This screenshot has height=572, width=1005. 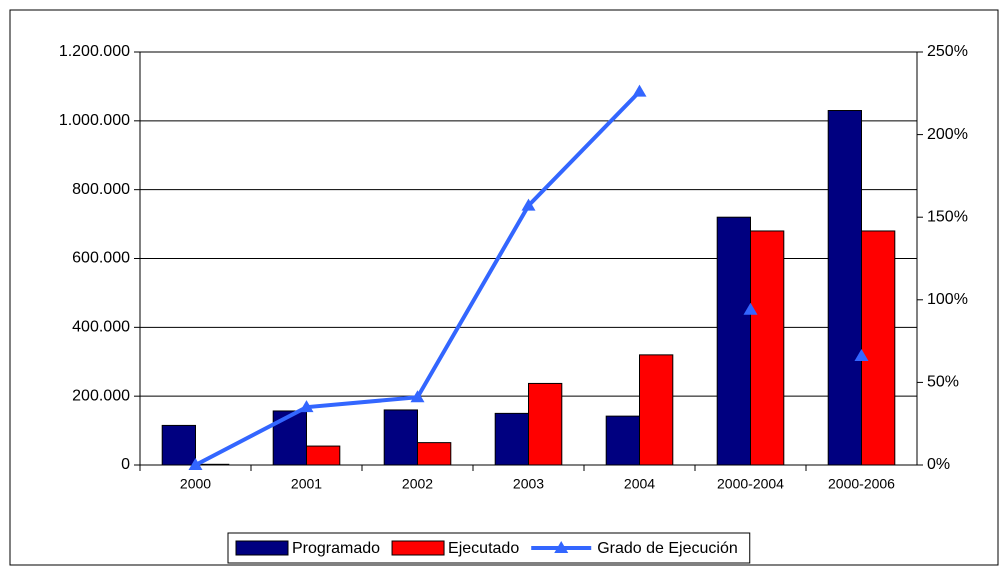 I want to click on y2-tick-label: 250%, so click(x=947, y=51).